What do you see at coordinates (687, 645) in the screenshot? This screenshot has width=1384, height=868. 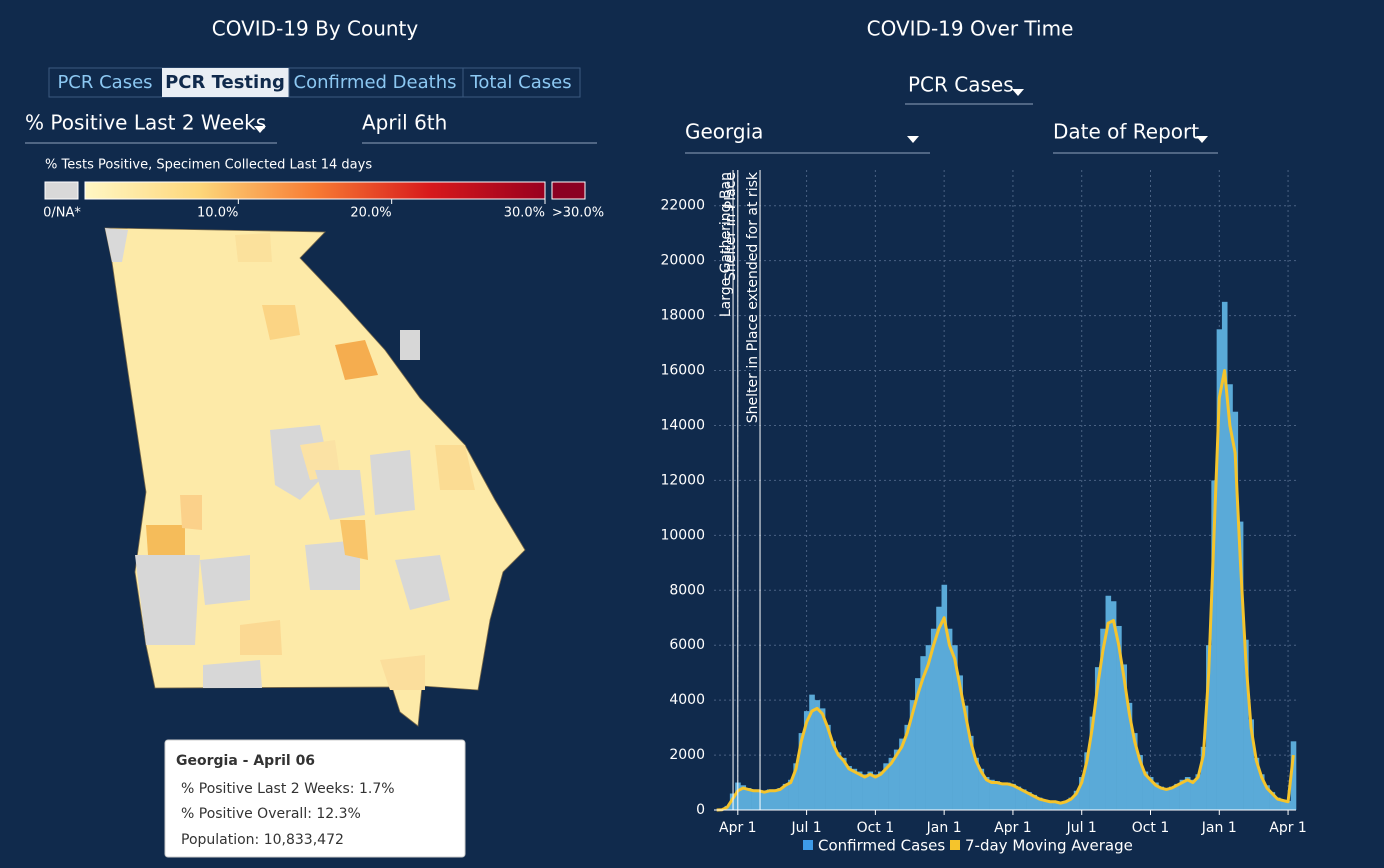 I see `y-tick-label: 6000` at bounding box center [687, 645].